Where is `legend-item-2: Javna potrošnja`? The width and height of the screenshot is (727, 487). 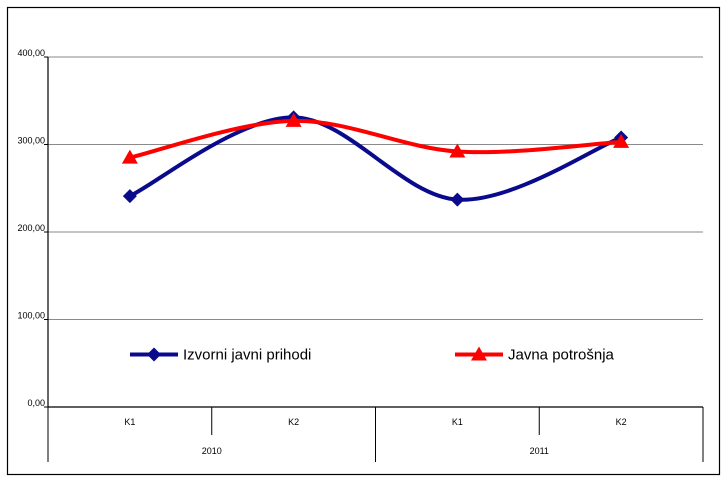 legend-item-2: Javna potrošnja is located at coordinates (535, 355).